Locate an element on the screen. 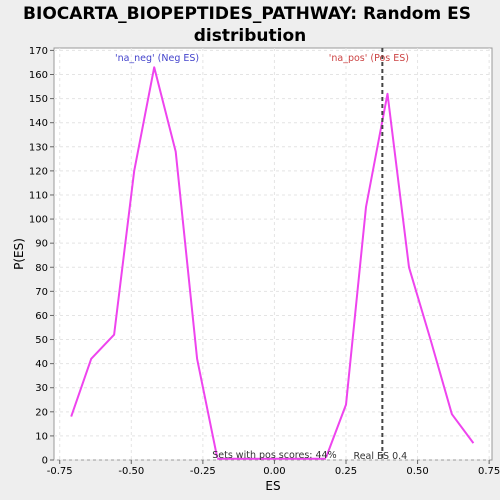 This screenshot has width=500, height=500. pos-scores-annotation: Sets with pos scores: 44% is located at coordinates (274, 455).